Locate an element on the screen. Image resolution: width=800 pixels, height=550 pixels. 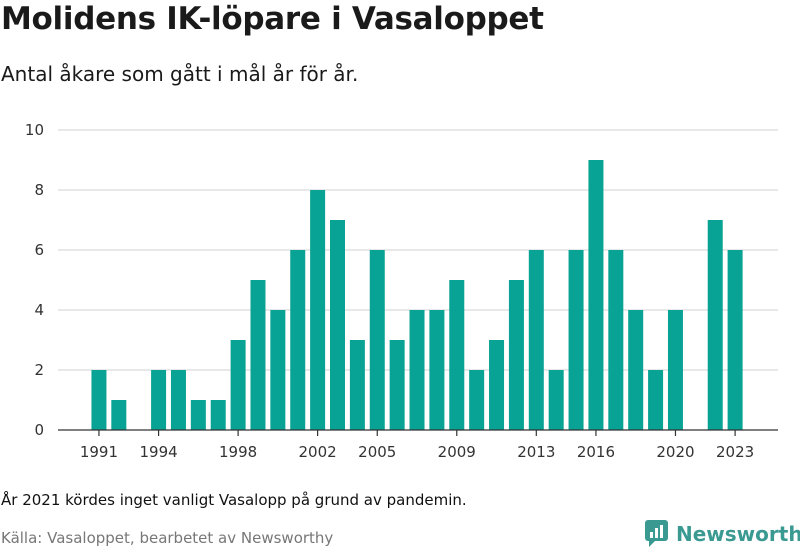
bar-2014 is located at coordinates (556, 400).